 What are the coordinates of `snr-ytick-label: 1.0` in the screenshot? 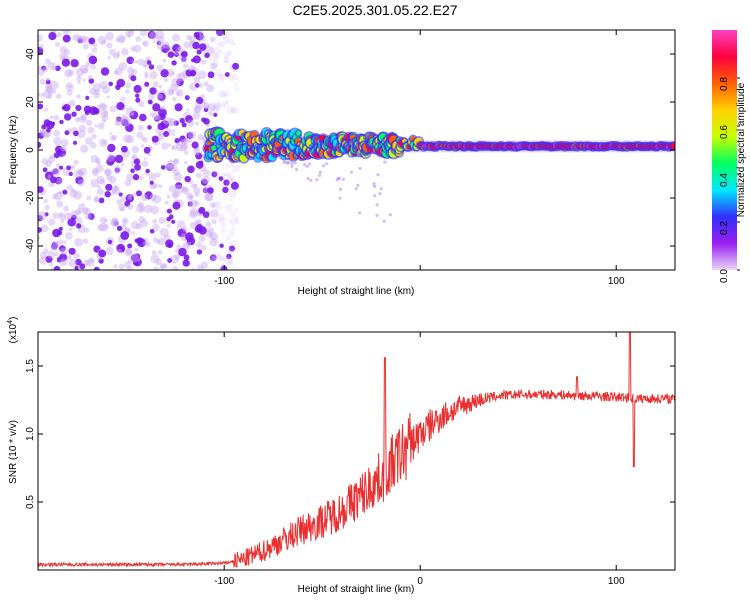 It's located at (30, 434).